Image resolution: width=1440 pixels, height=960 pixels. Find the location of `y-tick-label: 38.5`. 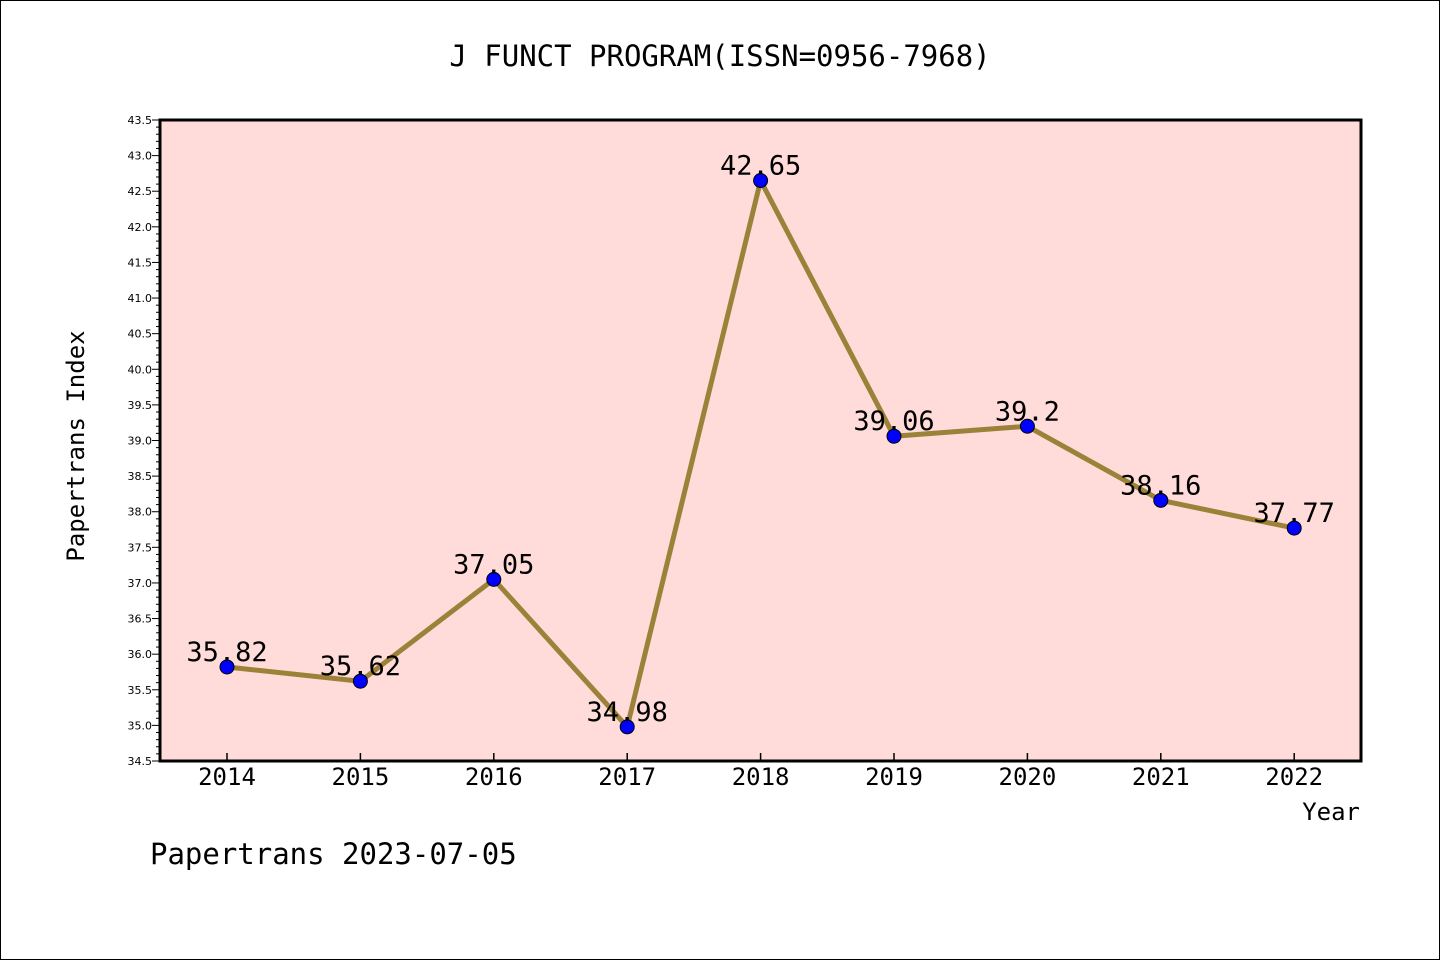

y-tick-label: 38.5 is located at coordinates (140, 476).